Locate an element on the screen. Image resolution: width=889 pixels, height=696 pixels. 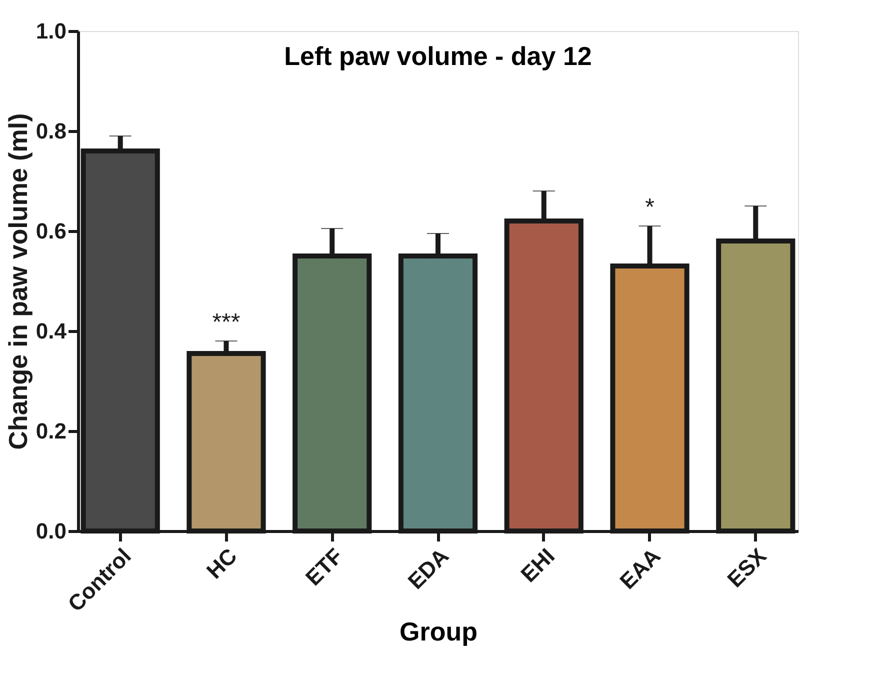
annotation: * is located at coordinates (649, 207).